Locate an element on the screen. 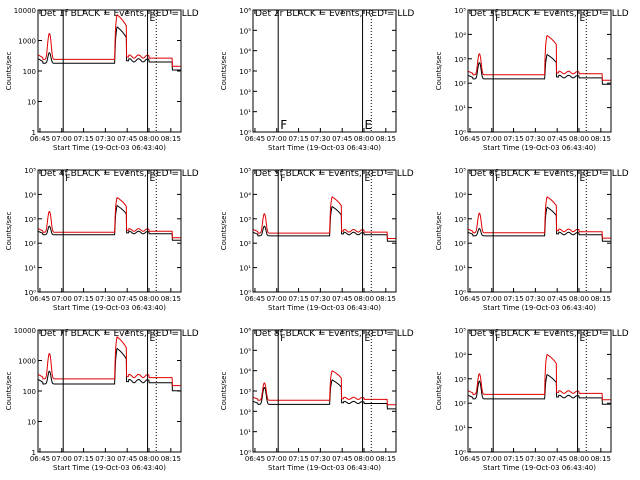 This screenshot has height=480, width=640. panel-title: Det 1f BLACK = Events, RED = LLD is located at coordinates (119, 14).